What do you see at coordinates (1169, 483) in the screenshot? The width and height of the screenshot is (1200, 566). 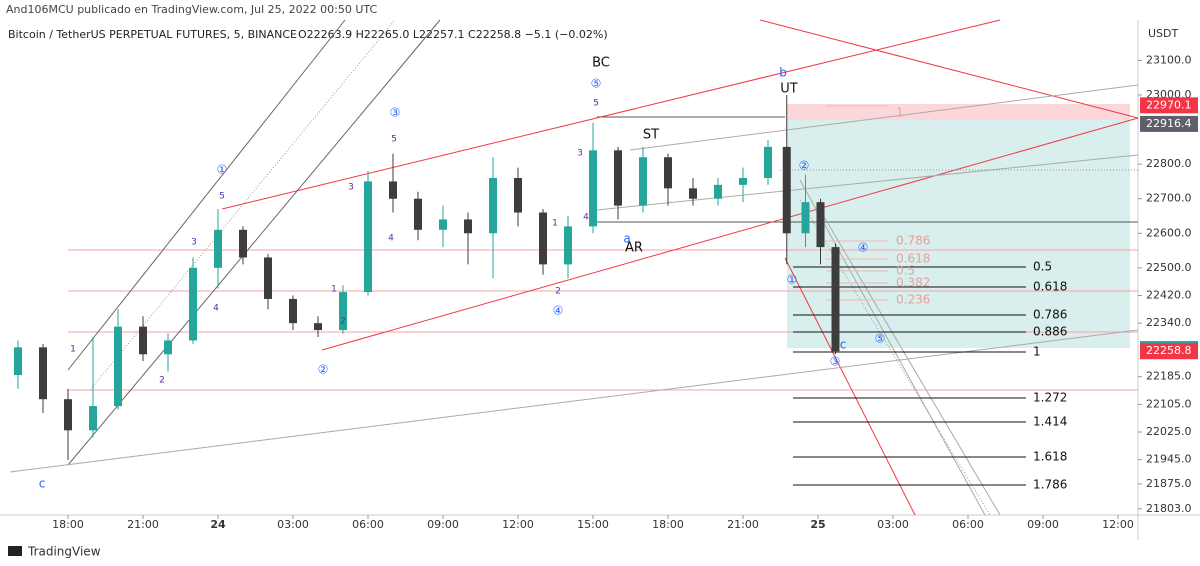 I see `y-tick-label: 21875.0` at bounding box center [1169, 483].